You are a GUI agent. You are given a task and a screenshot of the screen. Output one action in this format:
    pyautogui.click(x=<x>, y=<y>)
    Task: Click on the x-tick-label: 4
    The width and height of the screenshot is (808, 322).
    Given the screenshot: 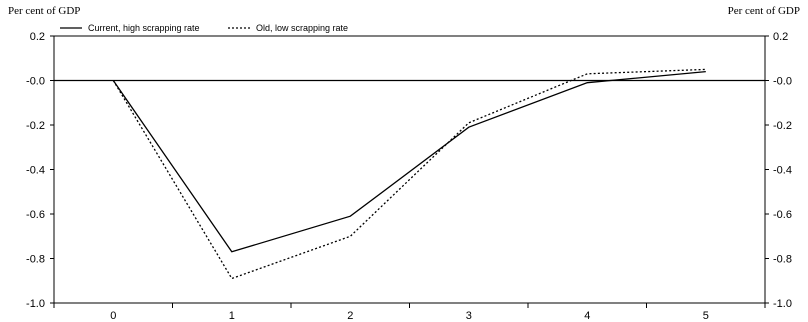 What is the action you would take?
    pyautogui.click(x=587, y=316)
    